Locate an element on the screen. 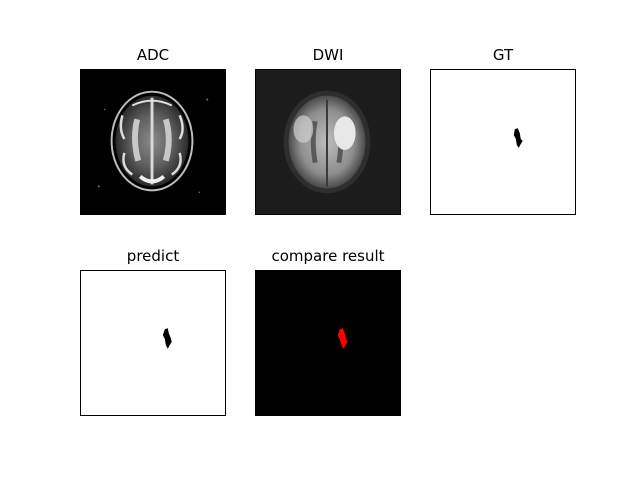  panel-title-gt: GT is located at coordinates (503, 55).